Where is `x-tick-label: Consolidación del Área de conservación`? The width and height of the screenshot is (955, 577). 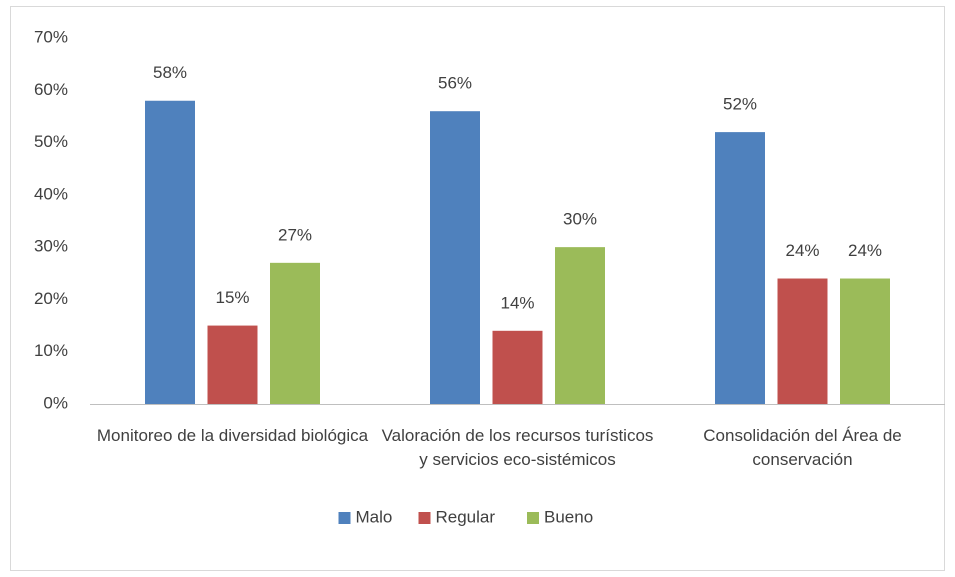 x-tick-label: Consolidación del Área de conservación is located at coordinates (802, 447).